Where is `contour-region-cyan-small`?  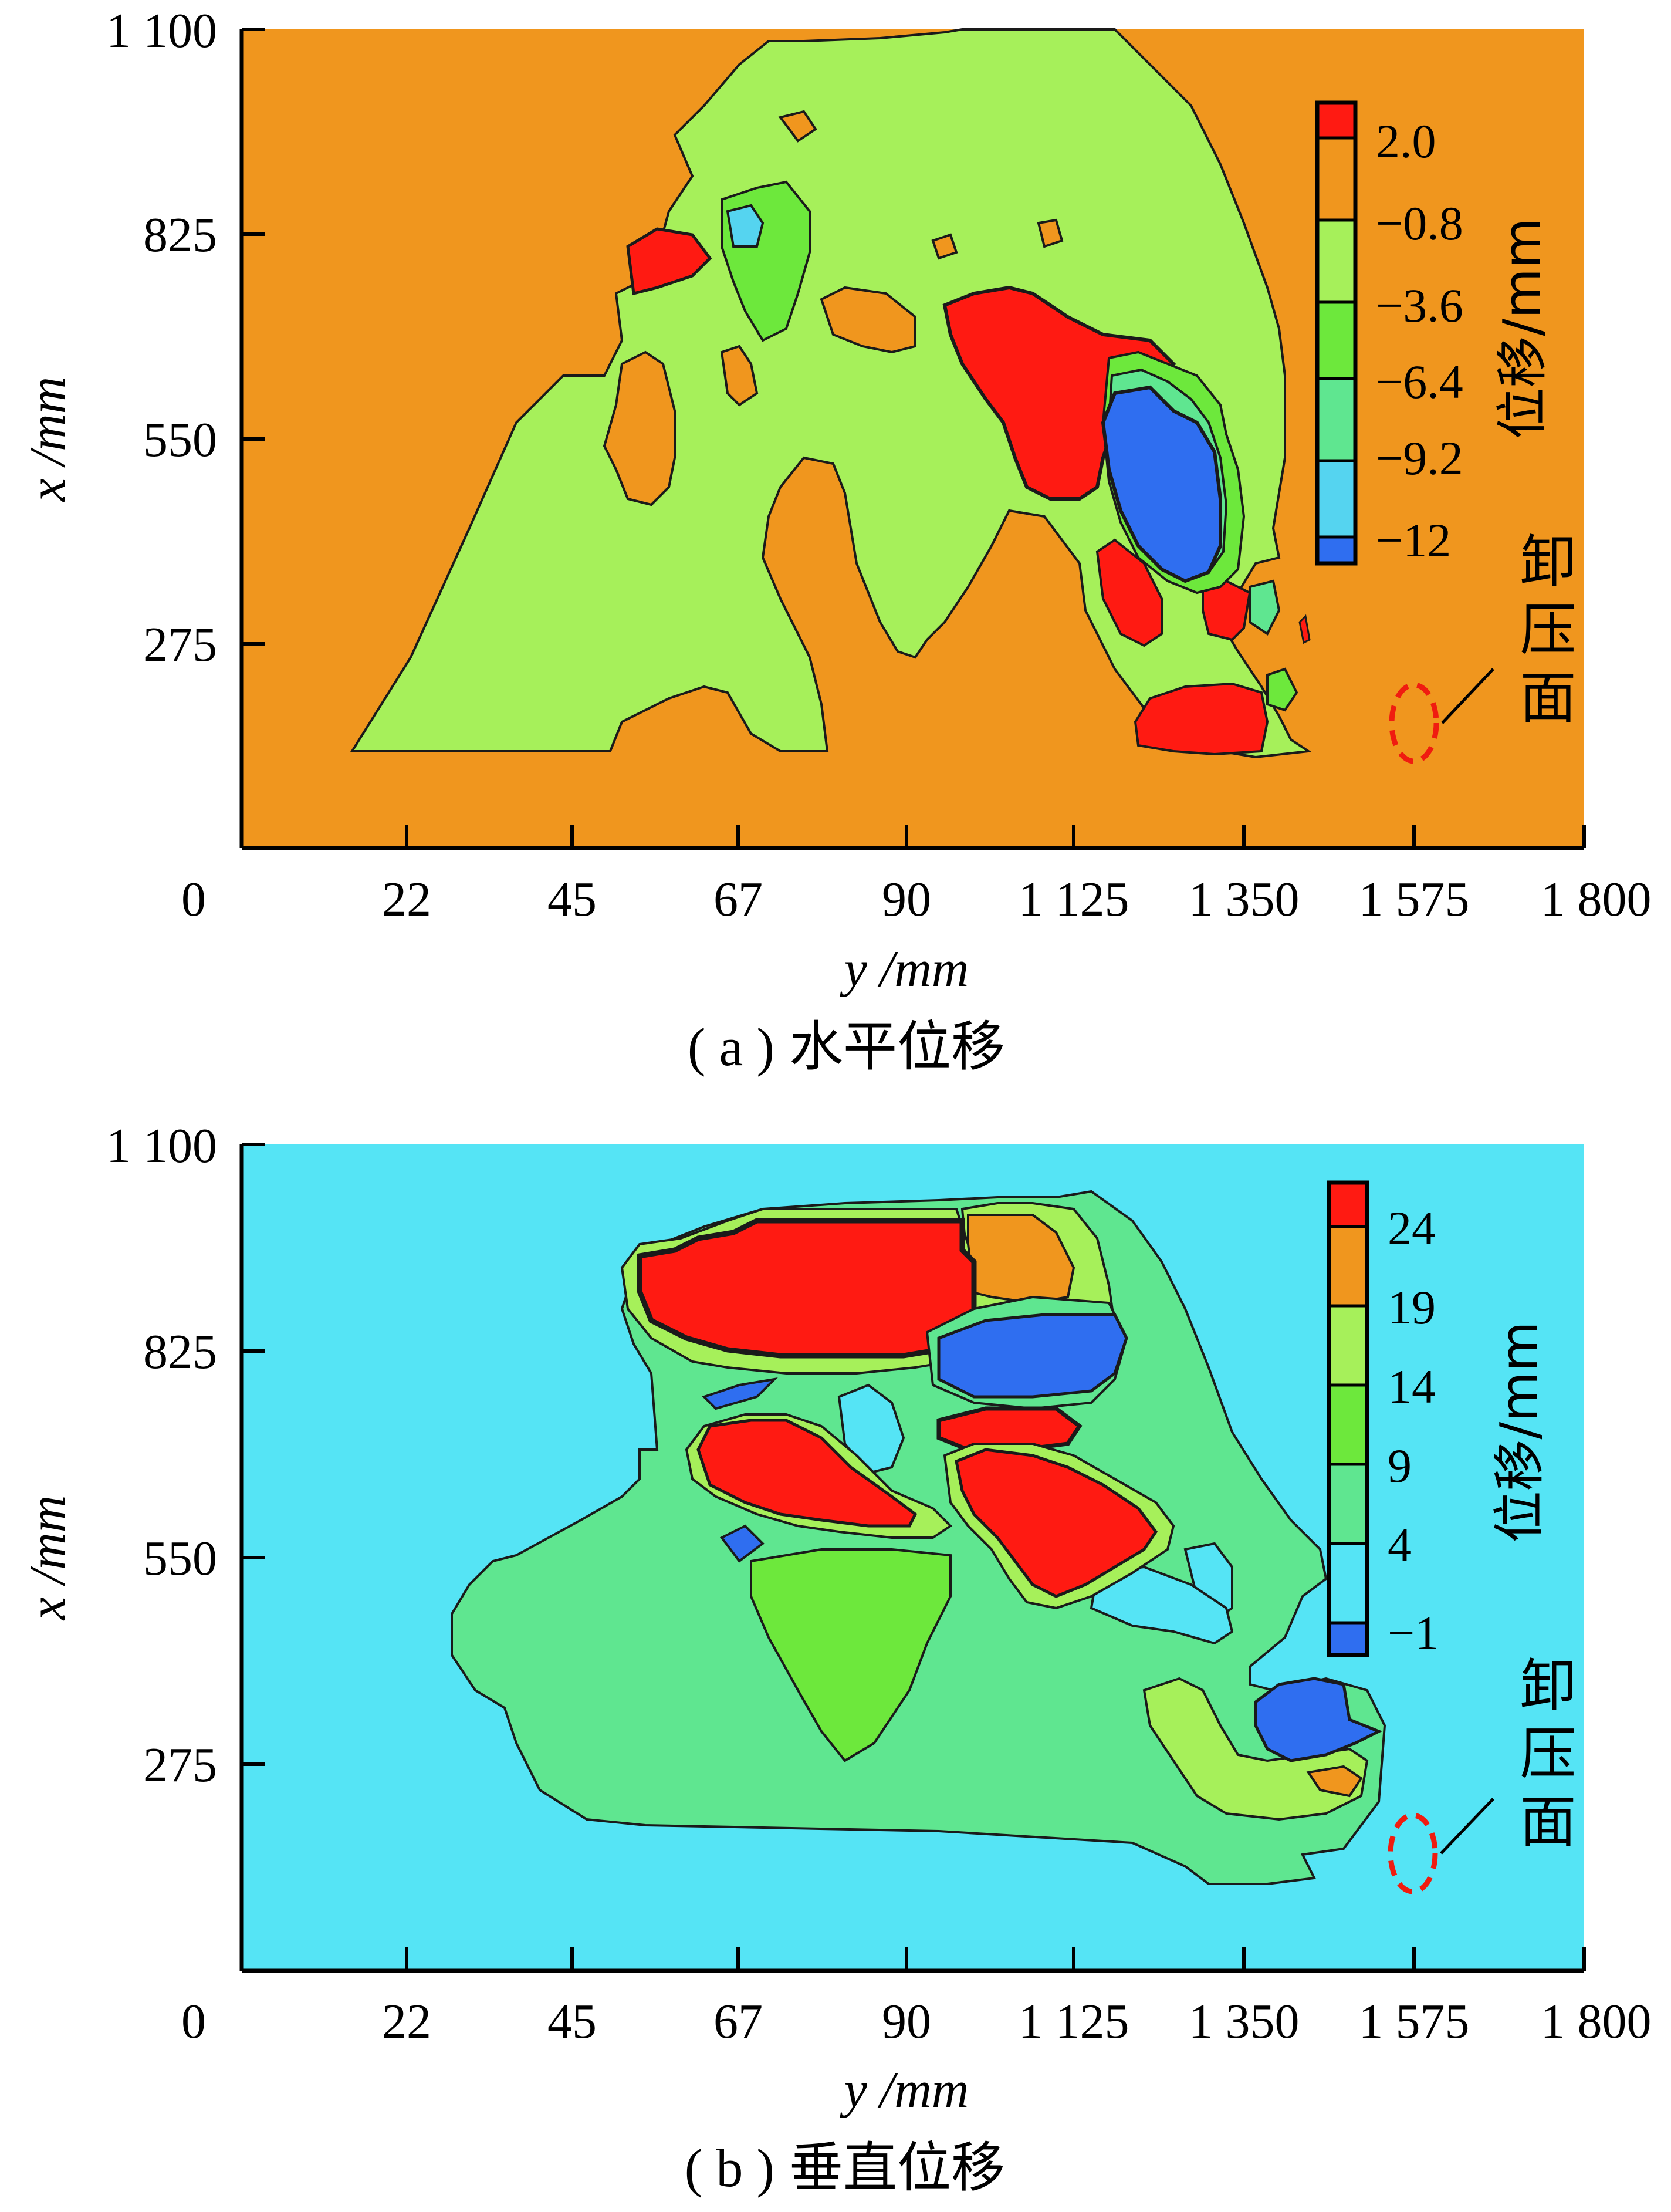 contour-region-cyan-small is located at coordinates (745, 226).